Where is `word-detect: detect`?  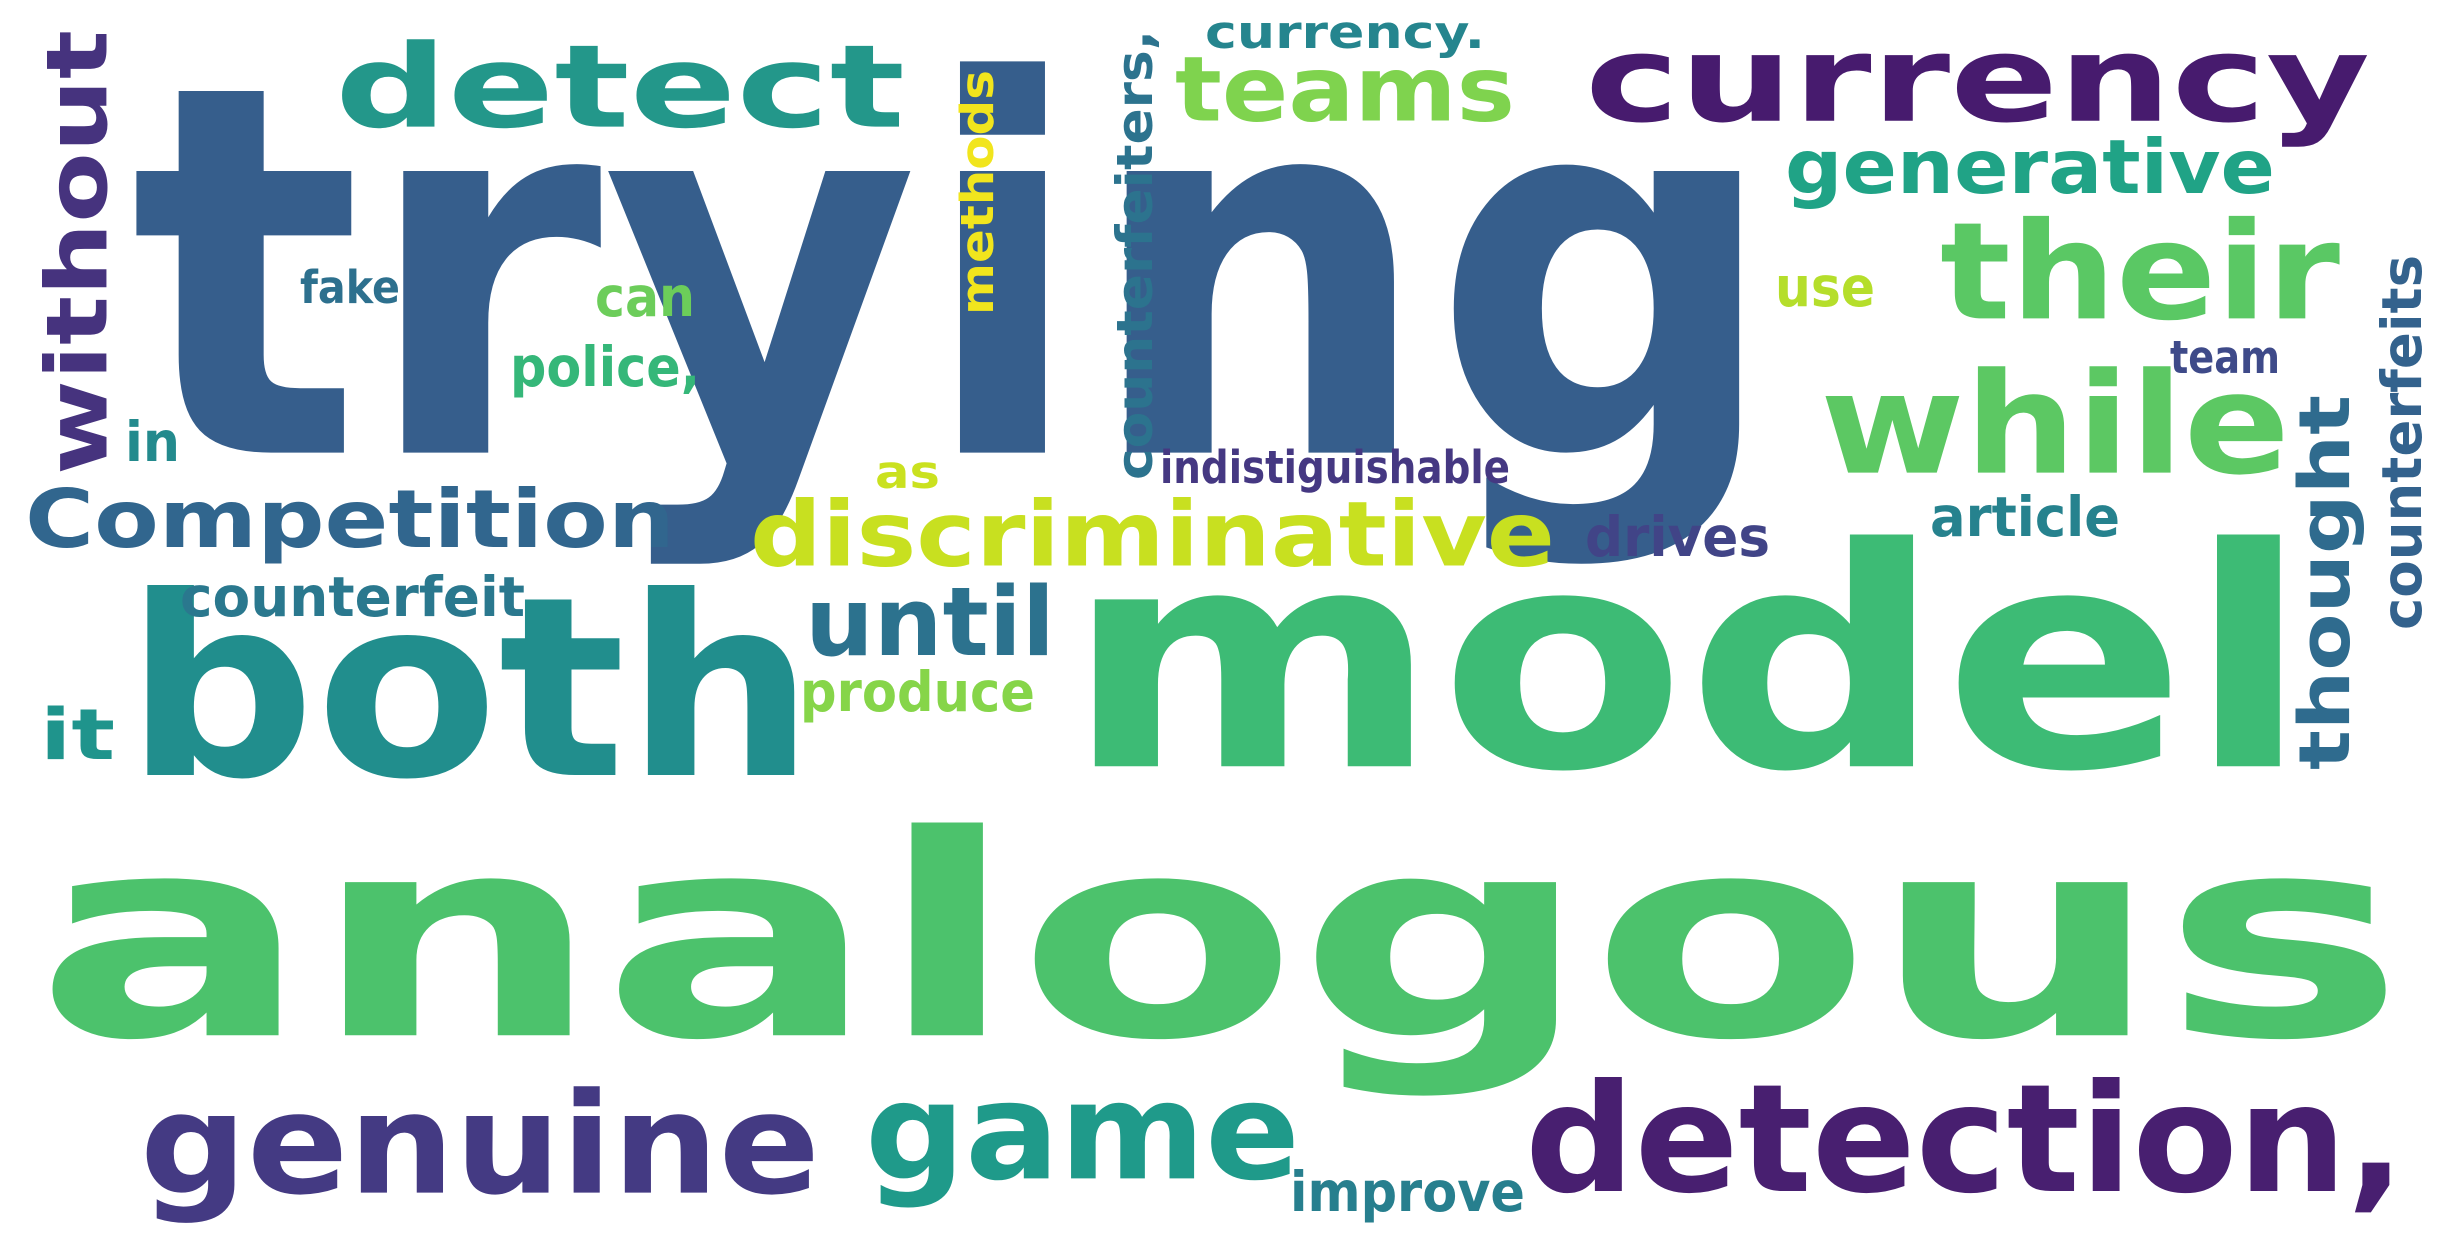 word-detect: detect is located at coordinates (620, 87).